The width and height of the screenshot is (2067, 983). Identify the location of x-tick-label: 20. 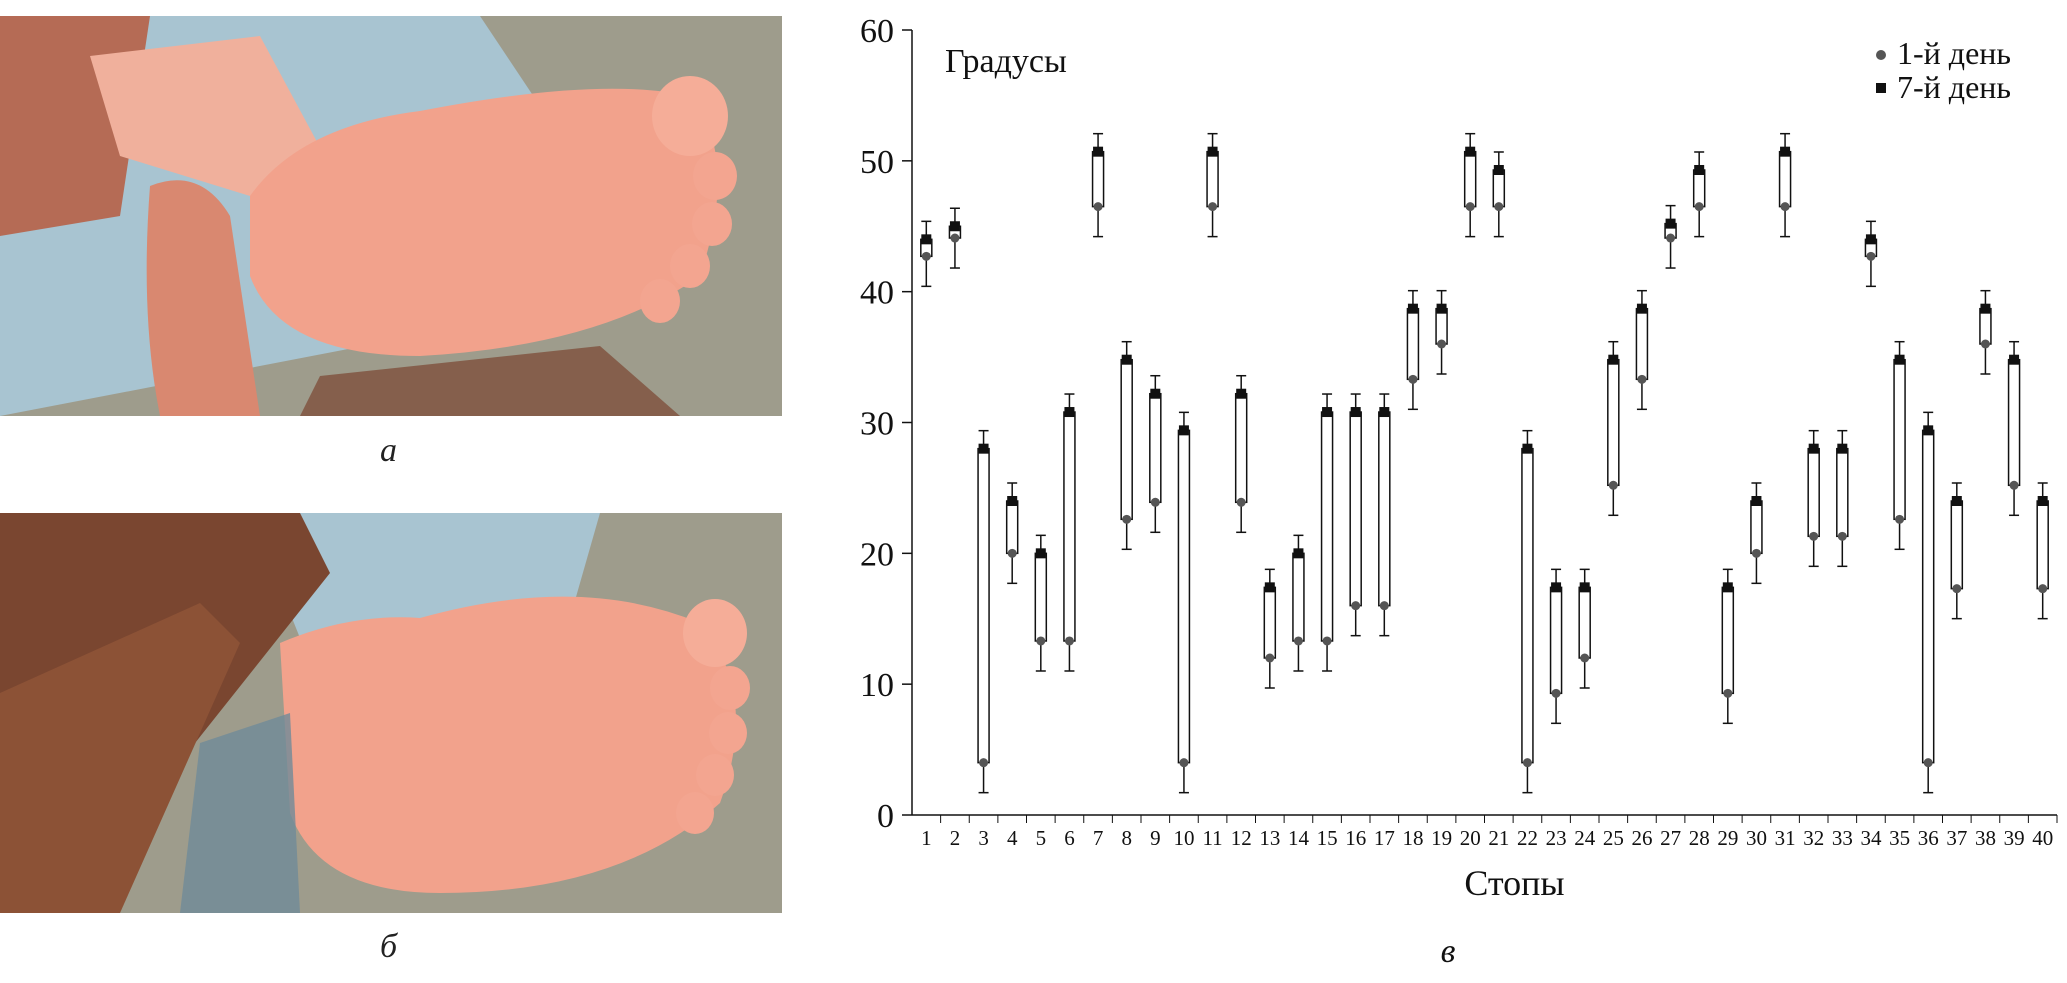
(1470, 838).